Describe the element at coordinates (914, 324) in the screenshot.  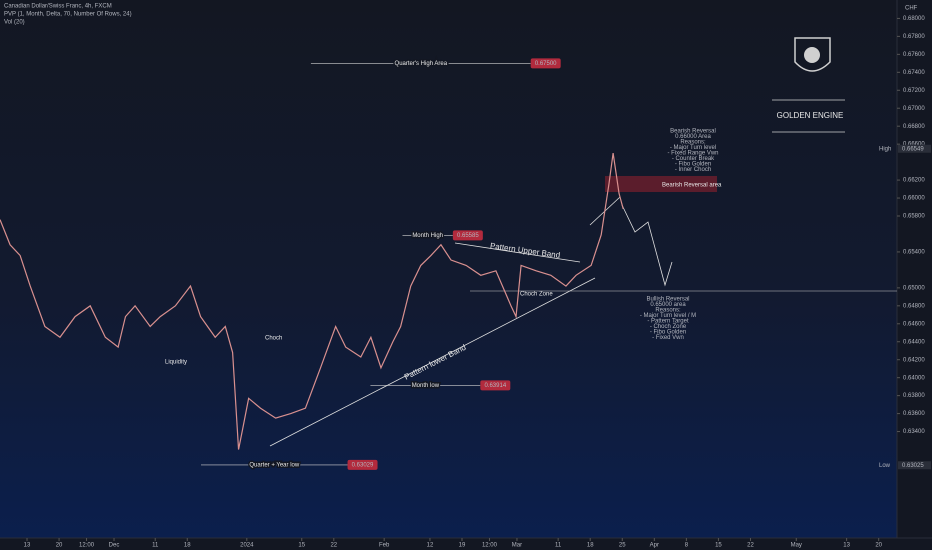
I see `y-tick-label: 0.64600` at that location.